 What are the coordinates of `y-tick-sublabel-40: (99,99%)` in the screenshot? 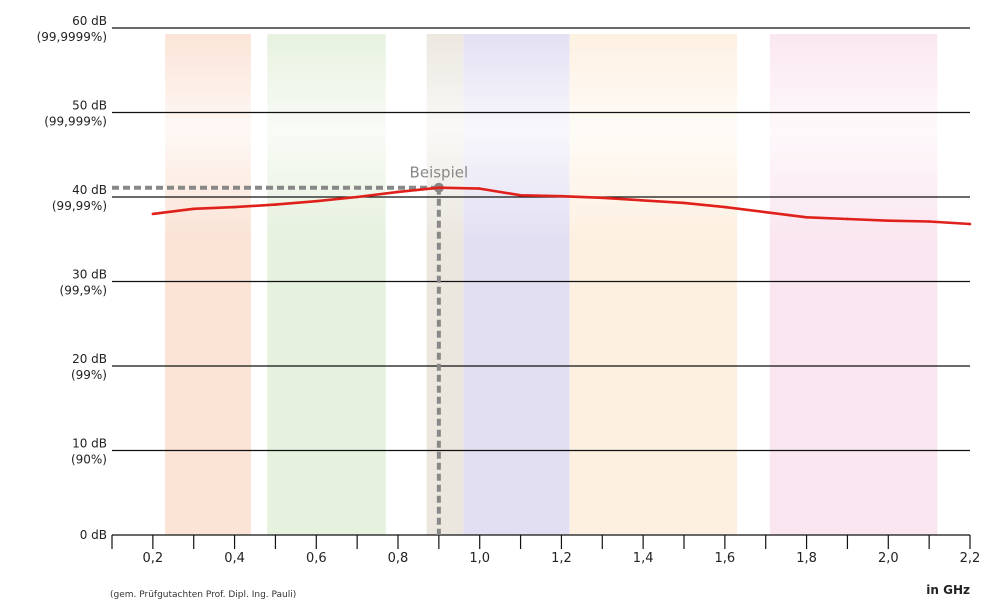 It's located at (79, 206).